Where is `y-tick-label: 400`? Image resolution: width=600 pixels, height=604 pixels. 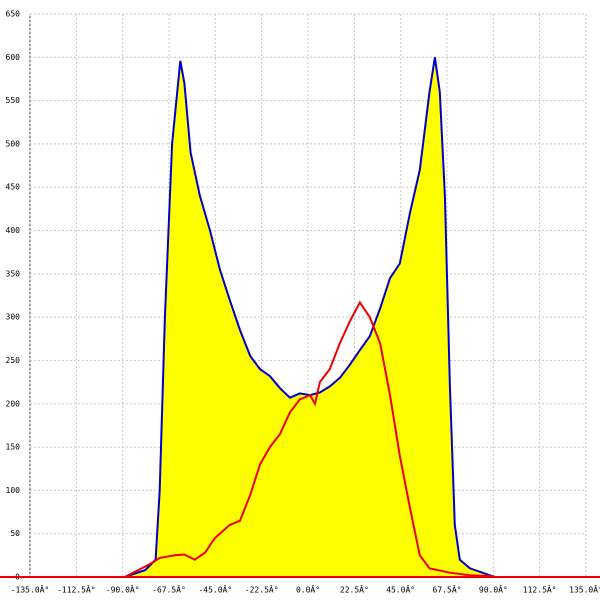 y-tick-label: 400 is located at coordinates (13, 230).